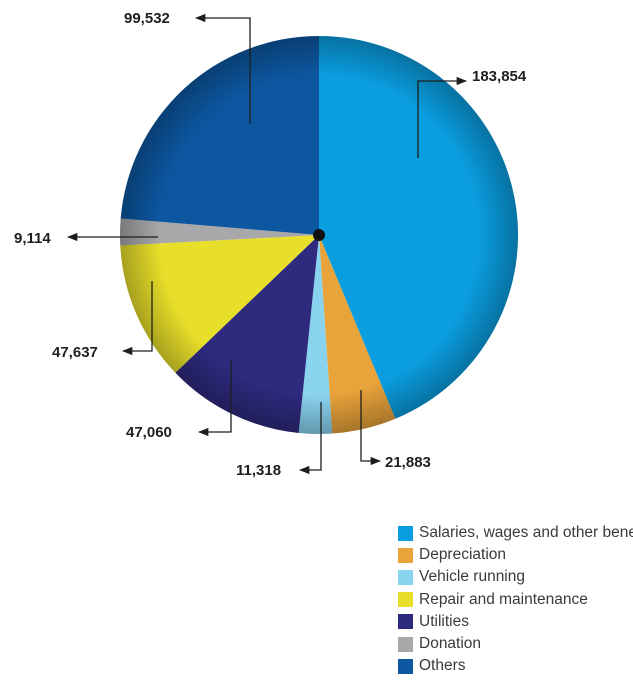  I want to click on pie-center-dot, so click(319, 235).